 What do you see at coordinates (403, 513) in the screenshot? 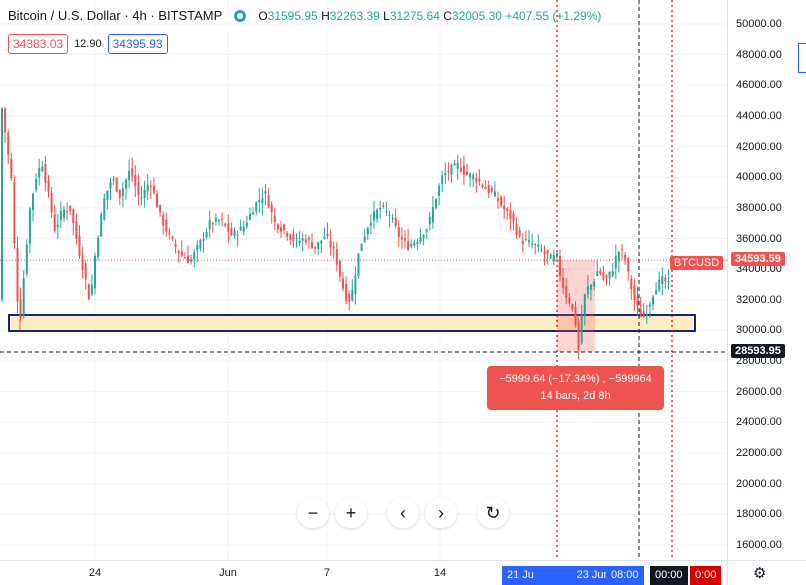
I see `scroll-left-button: ‹` at bounding box center [403, 513].